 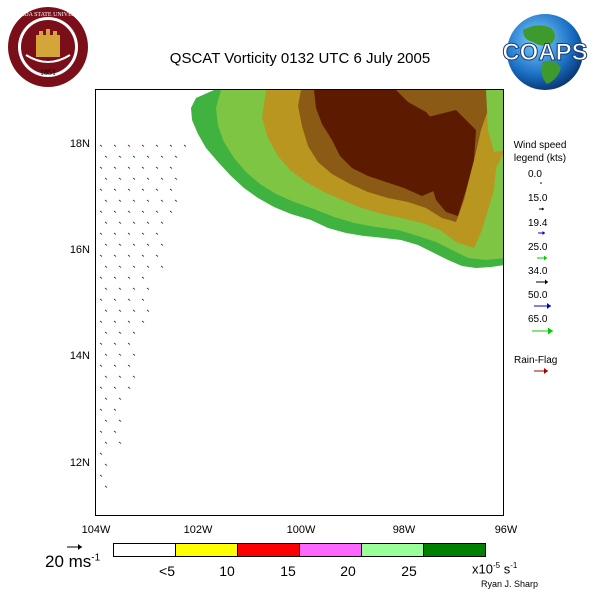 I want to click on scale-value: 20 ms, so click(x=68, y=561).